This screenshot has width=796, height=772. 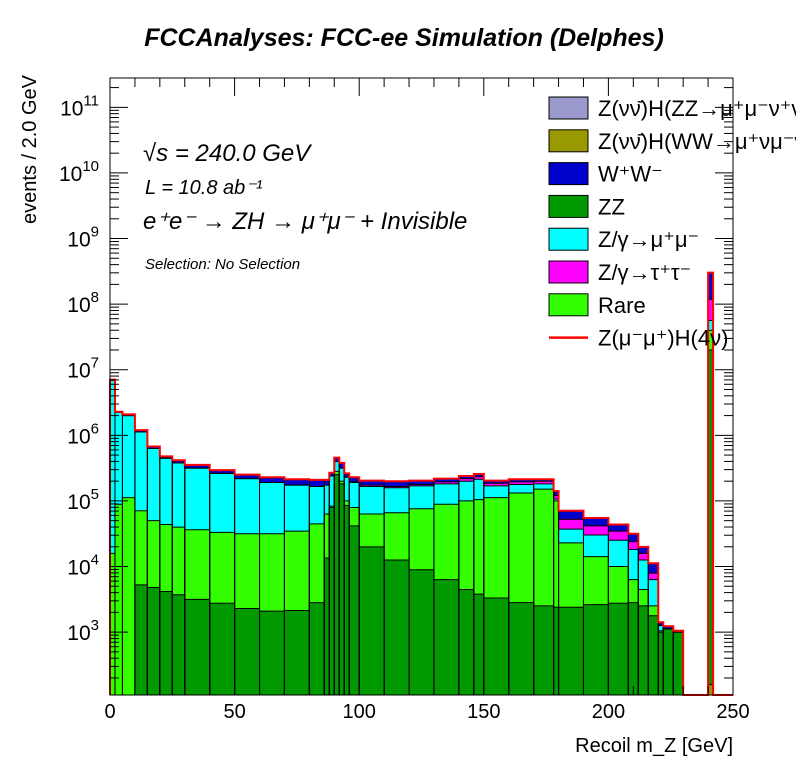 I want to click on legend-item: Z(νν̄)H(WW→μ⁺νμ⁻ν̄), so click(x=672, y=141).